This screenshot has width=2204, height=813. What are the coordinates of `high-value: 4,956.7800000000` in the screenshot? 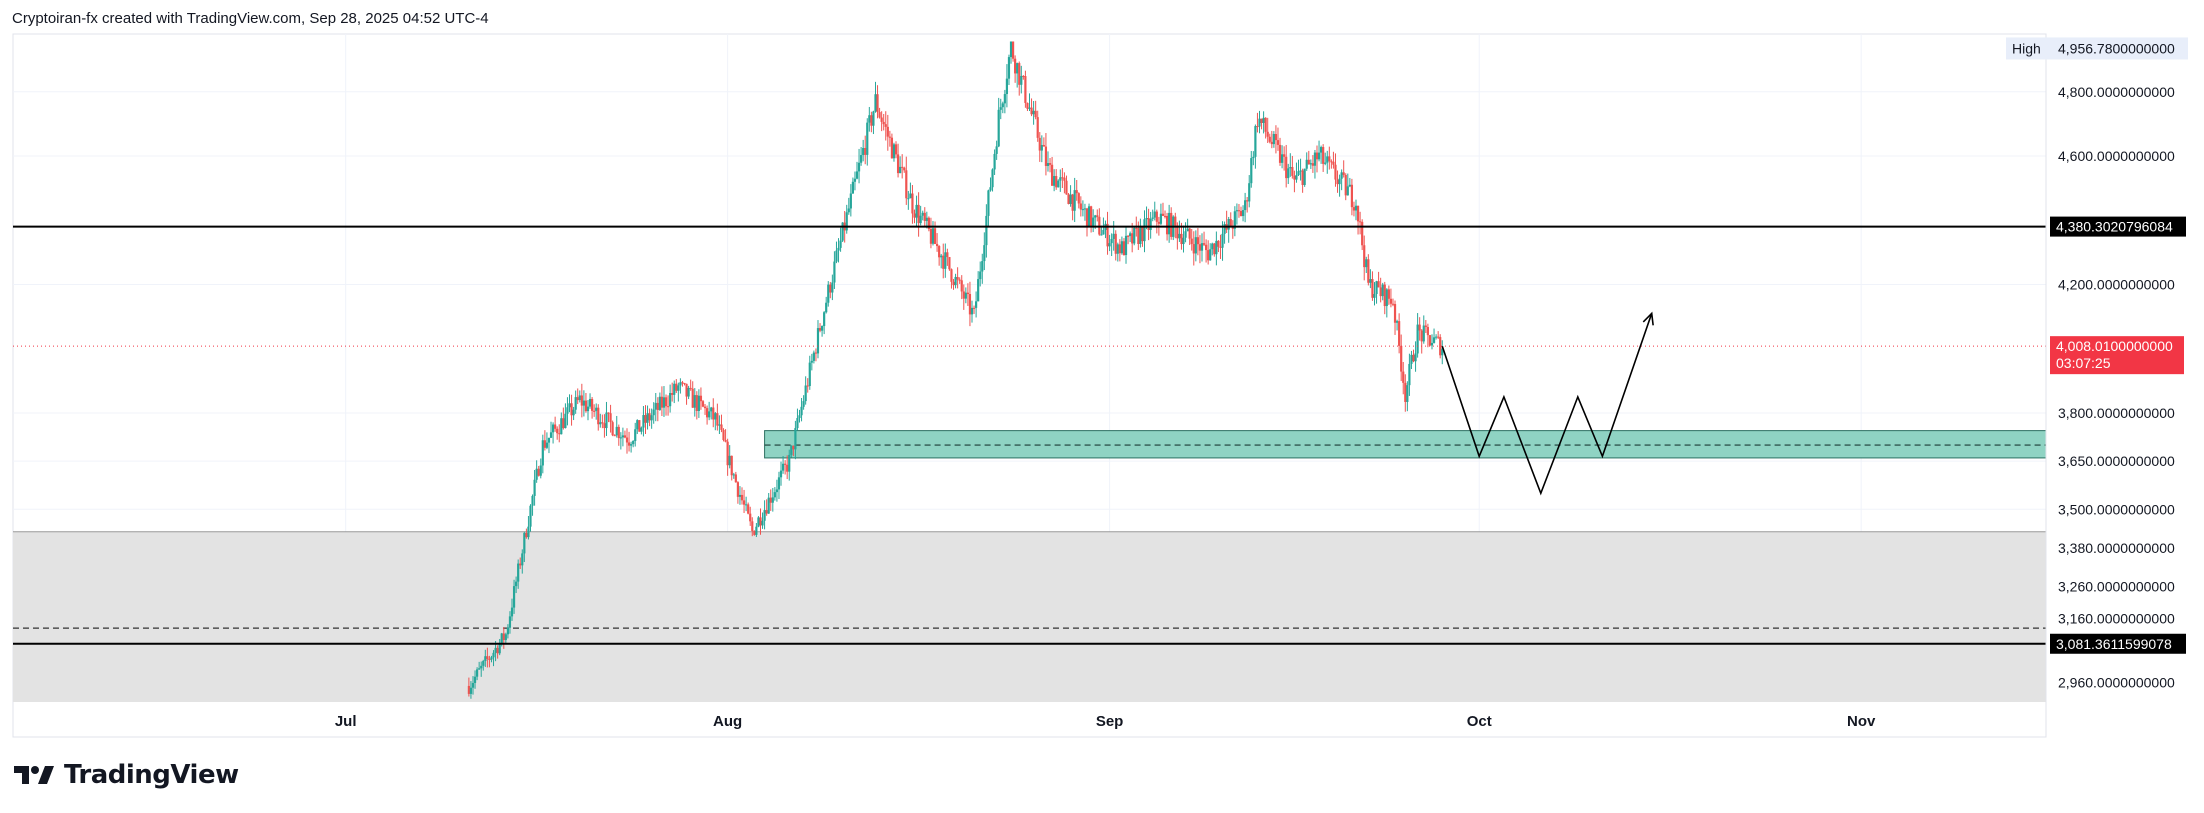 It's located at (2116, 48).